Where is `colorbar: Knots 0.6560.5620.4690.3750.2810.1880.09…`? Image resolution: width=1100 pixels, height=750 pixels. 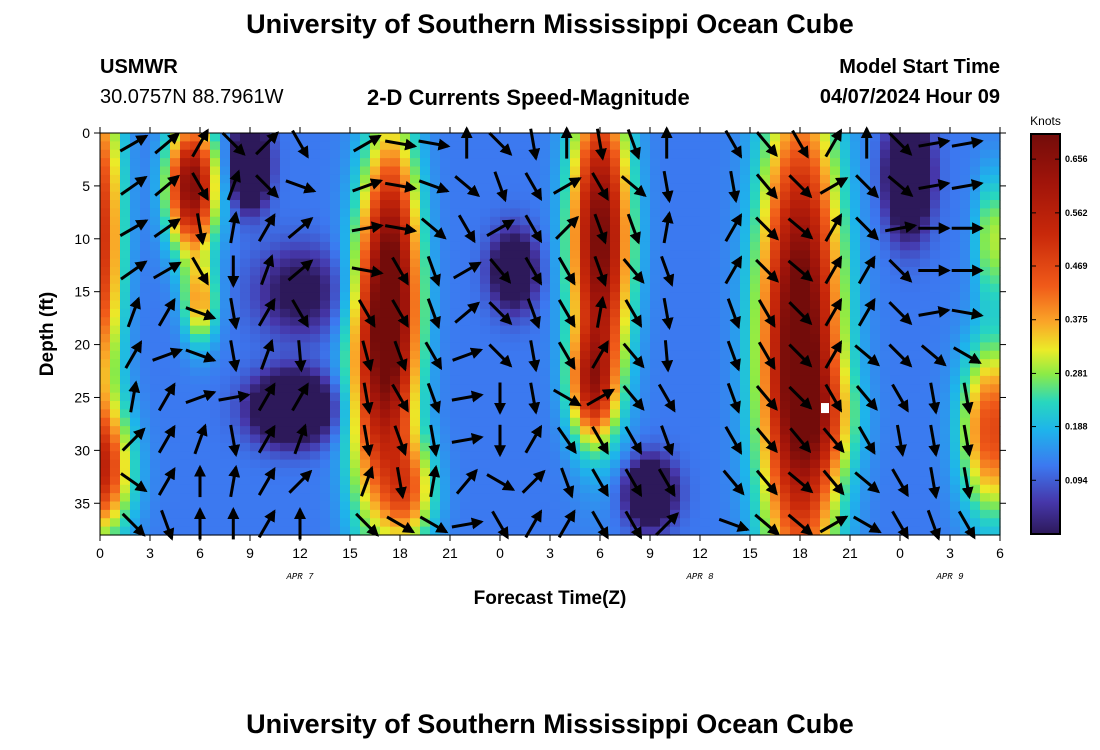
colorbar: Knots 0.6560.5620.4690.3750.2810.1880.09… is located at coordinates (1059, 324).